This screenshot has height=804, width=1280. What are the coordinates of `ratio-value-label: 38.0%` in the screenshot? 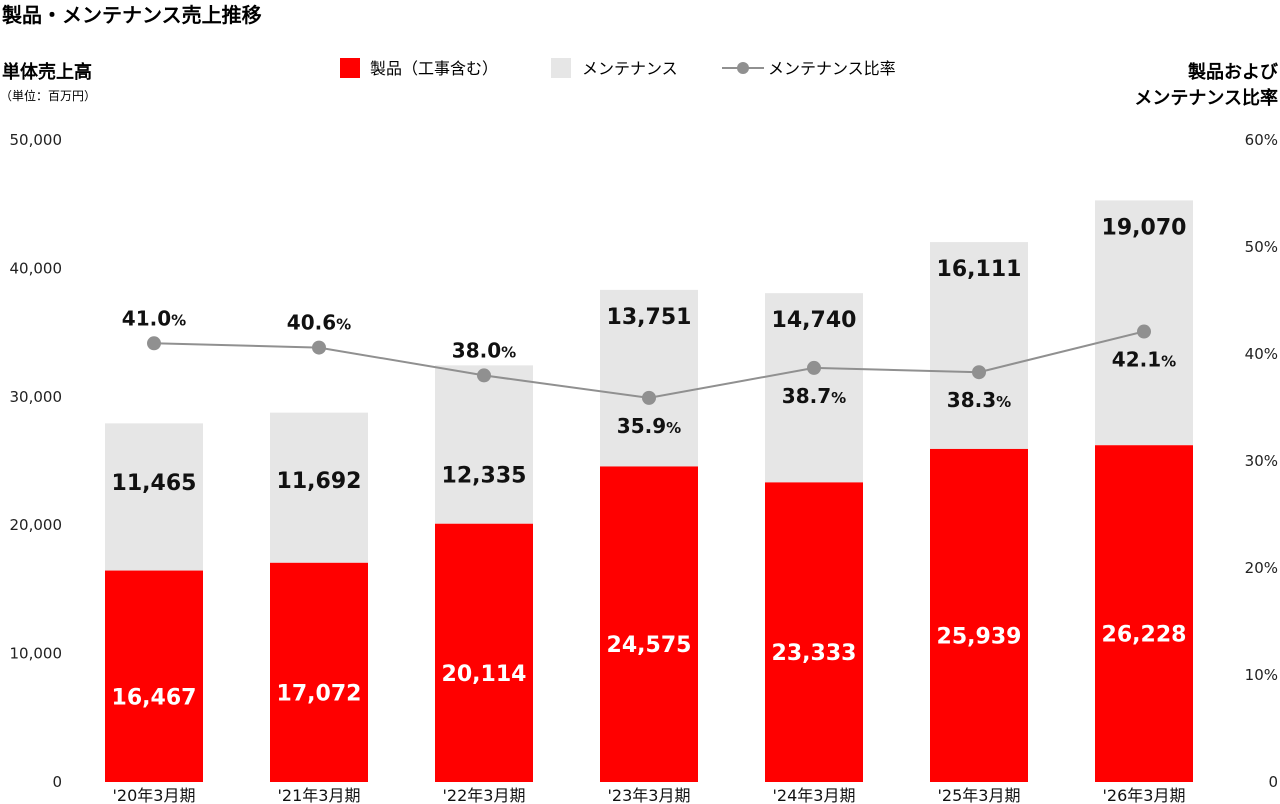 It's located at (484, 350).